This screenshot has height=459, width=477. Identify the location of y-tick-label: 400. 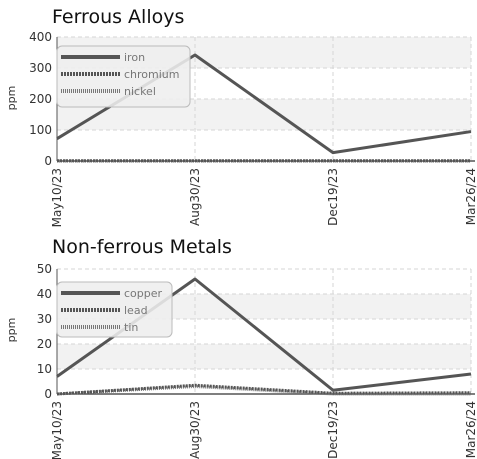
(40, 37).